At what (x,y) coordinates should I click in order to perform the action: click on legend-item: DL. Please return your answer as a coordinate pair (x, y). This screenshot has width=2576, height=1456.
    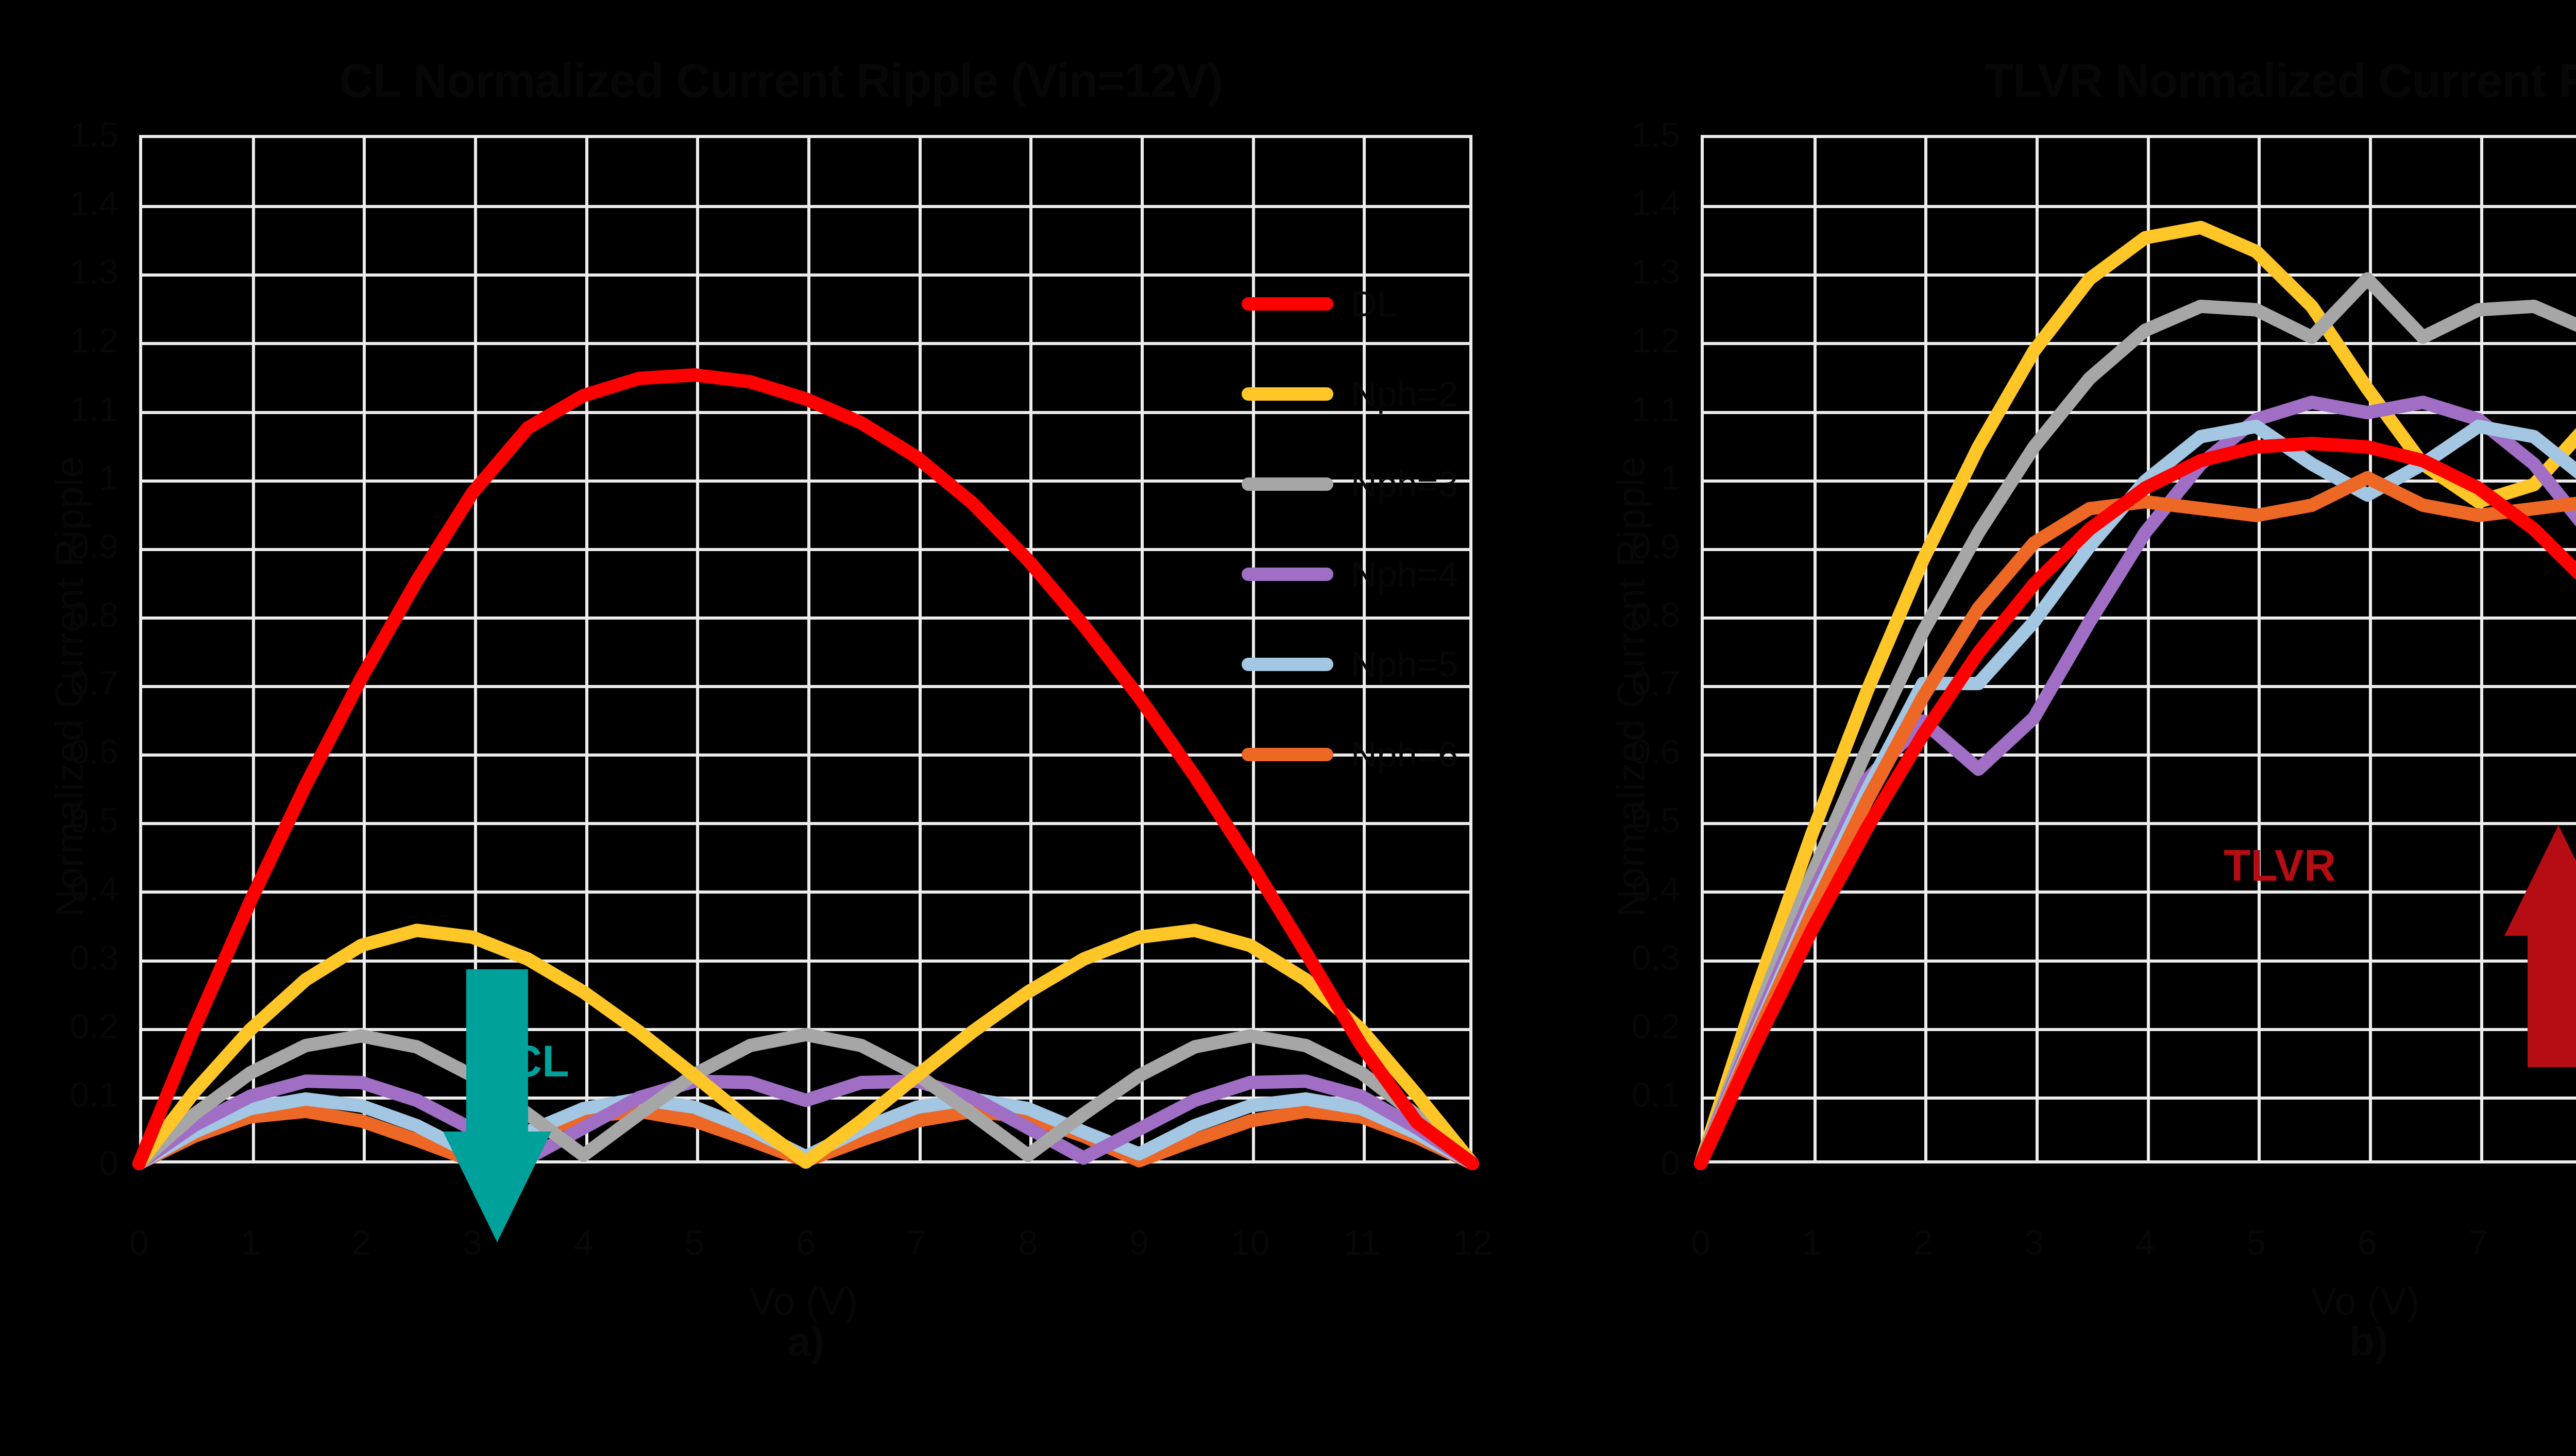
    Looking at the image, I should click on (1350, 304).